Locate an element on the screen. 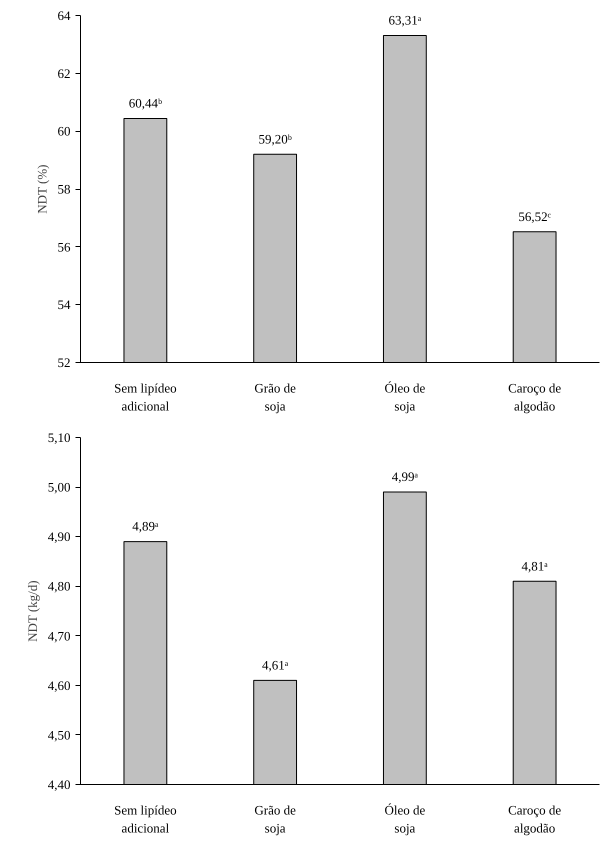  y-tick-label: 62 is located at coordinates (64, 73).